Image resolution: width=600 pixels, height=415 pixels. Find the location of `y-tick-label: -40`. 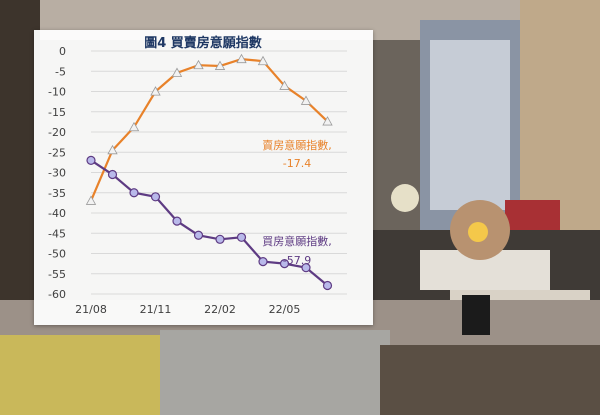

y-tick-label: -40 is located at coordinates (57, 213).